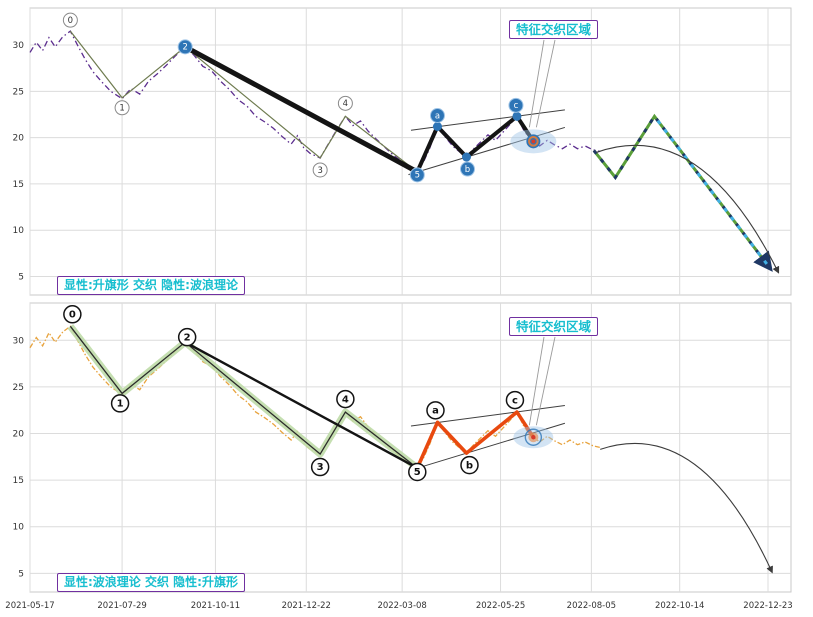 The height and width of the screenshot is (617, 813). What do you see at coordinates (151, 285) in the screenshot?
I see `caption-top: 显性:升旗形 交织 隐性:波浪理论` at bounding box center [151, 285].